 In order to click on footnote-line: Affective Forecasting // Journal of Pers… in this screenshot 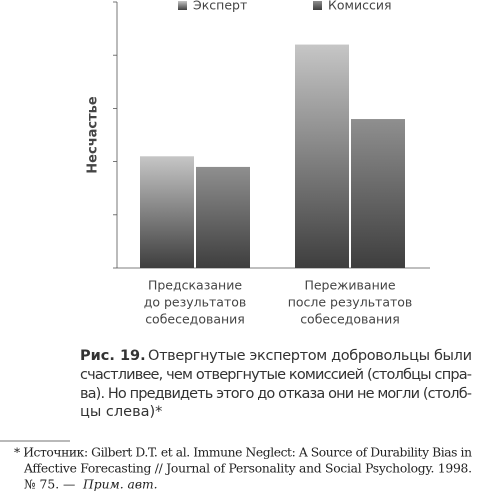, I will do `click(247, 469)`.